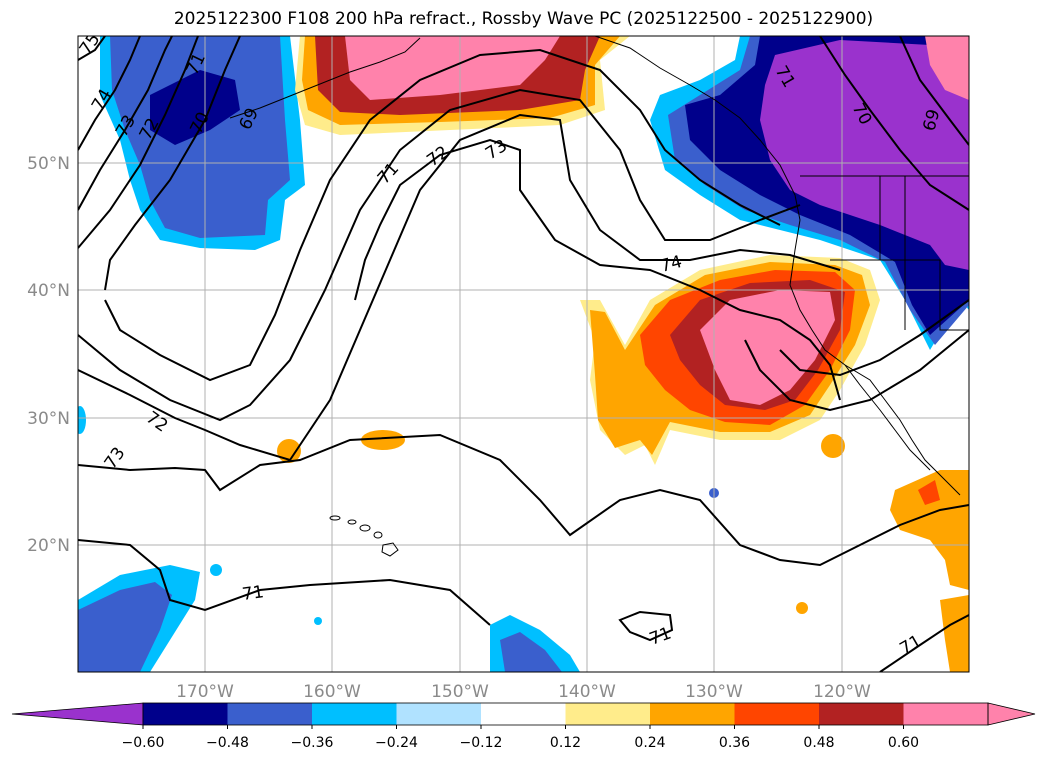 The width and height of the screenshot is (1047, 765). I want to click on colorbar-tick-label: −0.48, so click(227, 743).